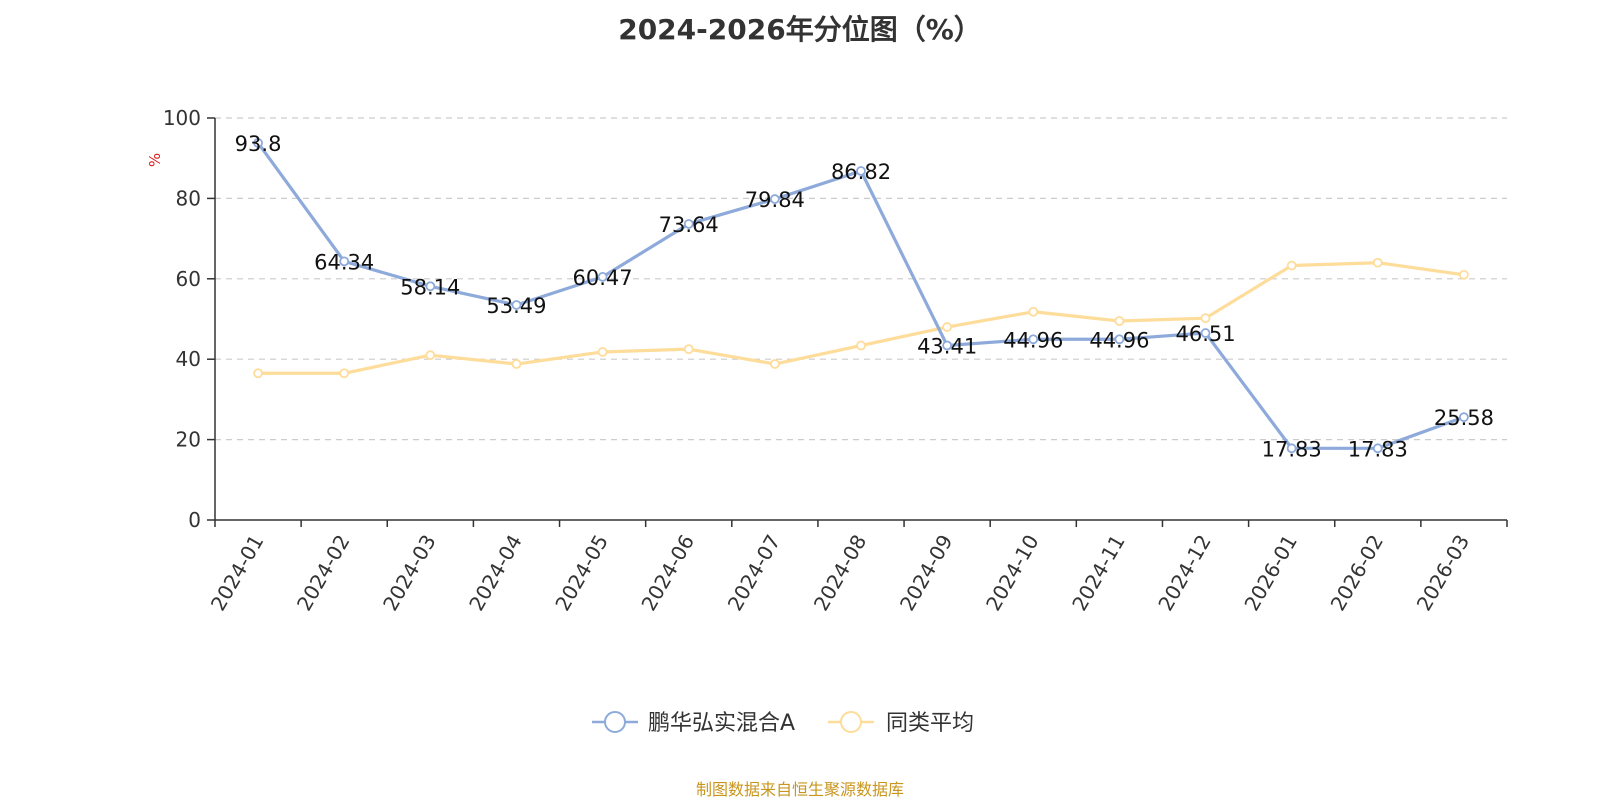 This screenshot has width=1600, height=800. I want to click on chart-title: 2024-2026年分位图（%）, so click(800, 29).